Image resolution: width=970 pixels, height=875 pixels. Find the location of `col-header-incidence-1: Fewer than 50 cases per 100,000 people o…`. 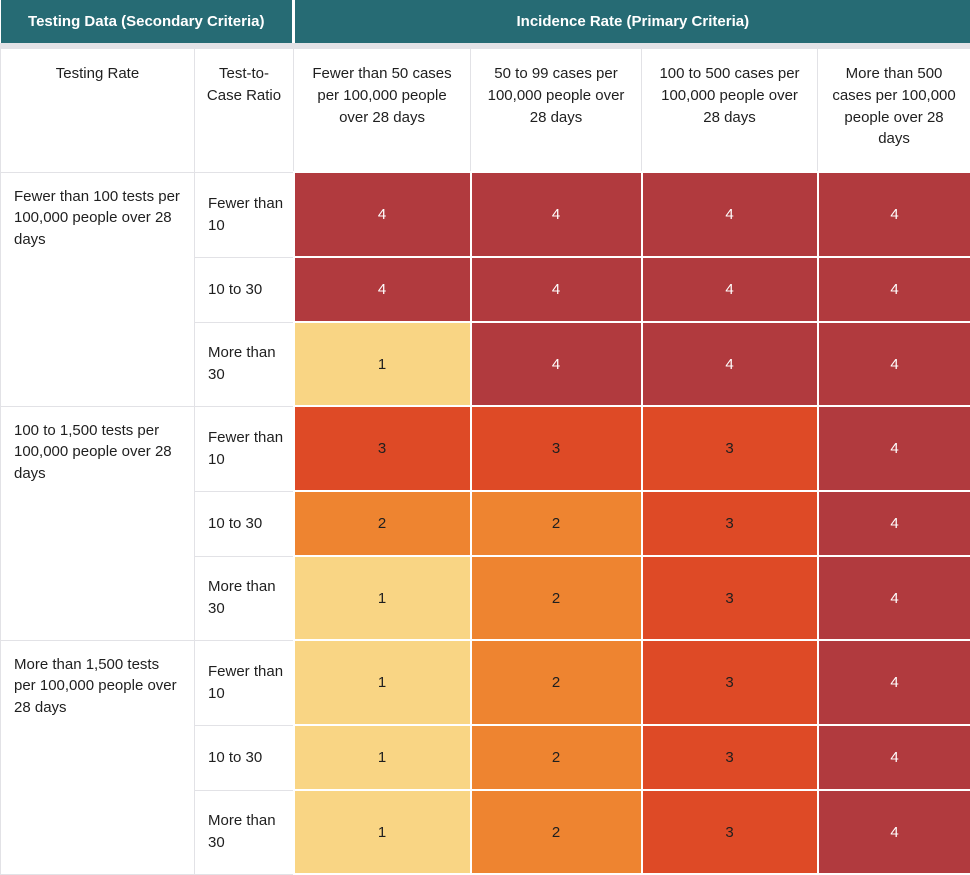

col-header-incidence-1: Fewer than 50 cases per 100,000 people o… is located at coordinates (382, 109).